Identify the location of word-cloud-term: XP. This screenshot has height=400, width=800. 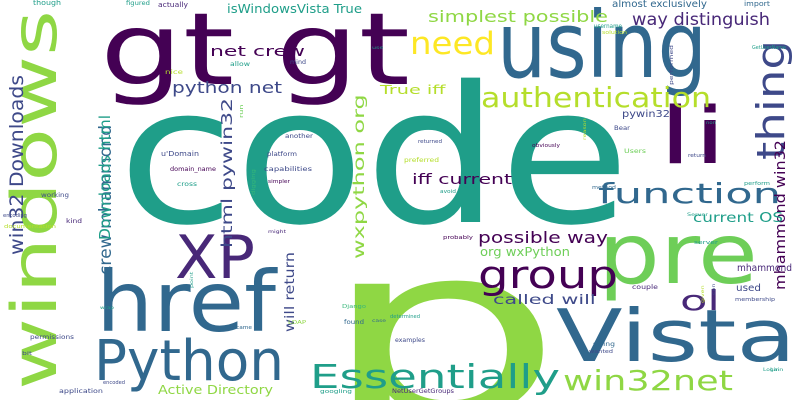
(215, 258).